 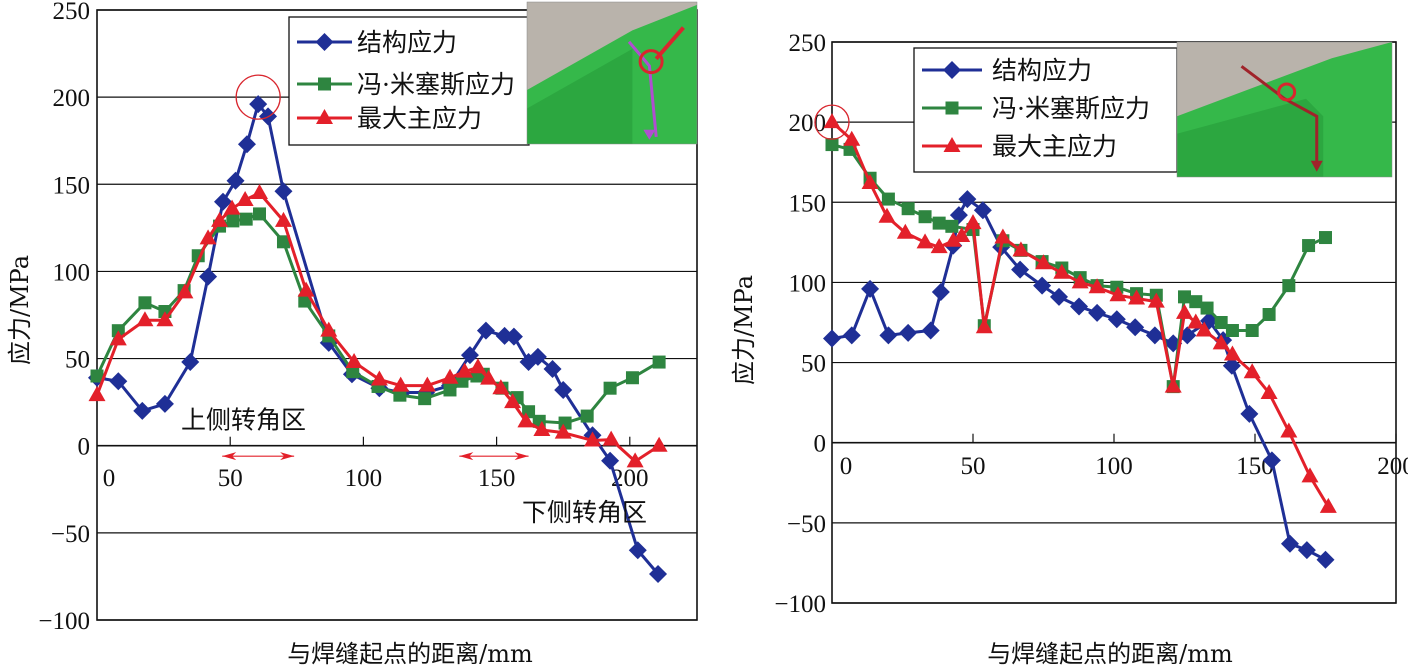 What do you see at coordinates (1042, 70) in the screenshot?
I see `legend-label: 结构应力` at bounding box center [1042, 70].